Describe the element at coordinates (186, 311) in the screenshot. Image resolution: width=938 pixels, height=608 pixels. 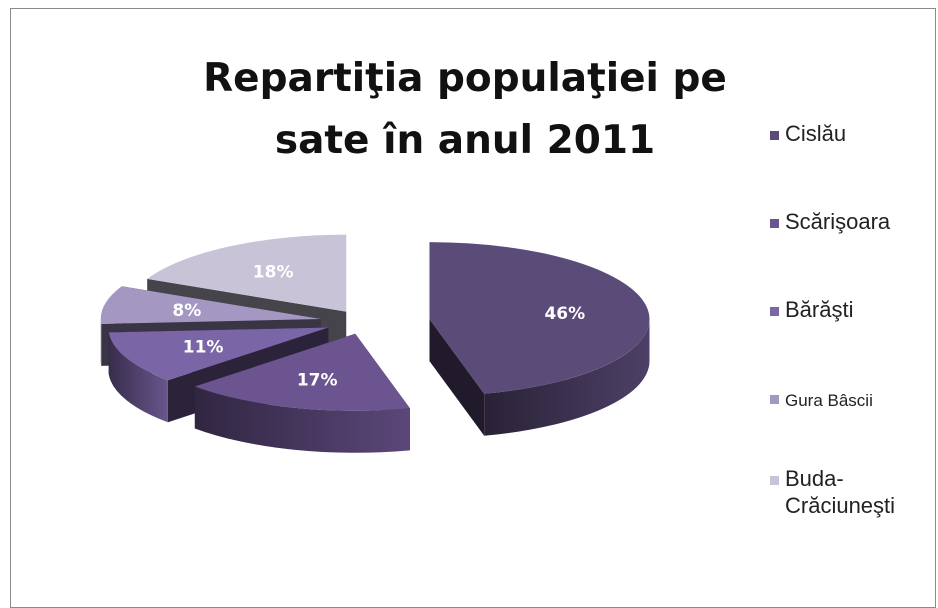
I see `data-label: 8%` at that location.